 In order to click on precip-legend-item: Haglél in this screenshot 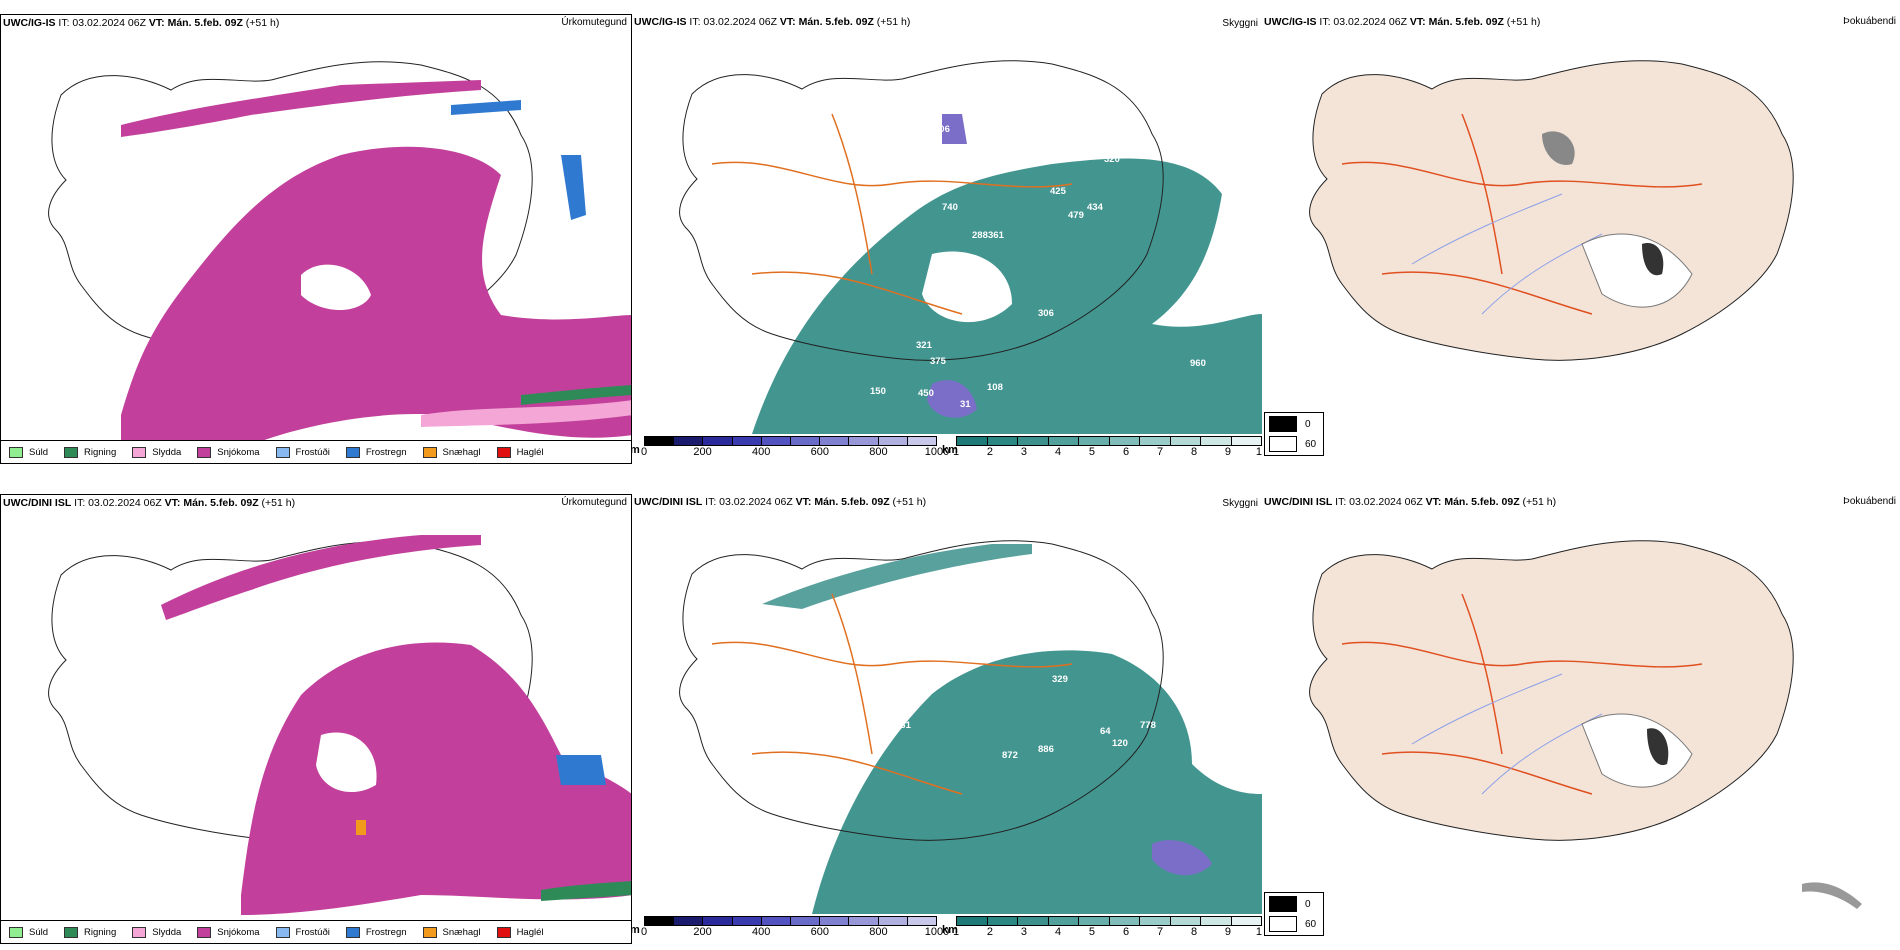, I will do `click(520, 932)`.